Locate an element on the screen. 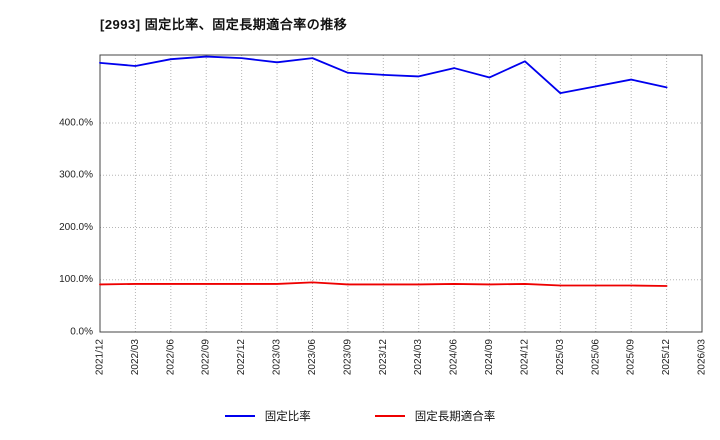 The height and width of the screenshot is (440, 720). svg-text: 2023/12 is located at coordinates (383, 357).